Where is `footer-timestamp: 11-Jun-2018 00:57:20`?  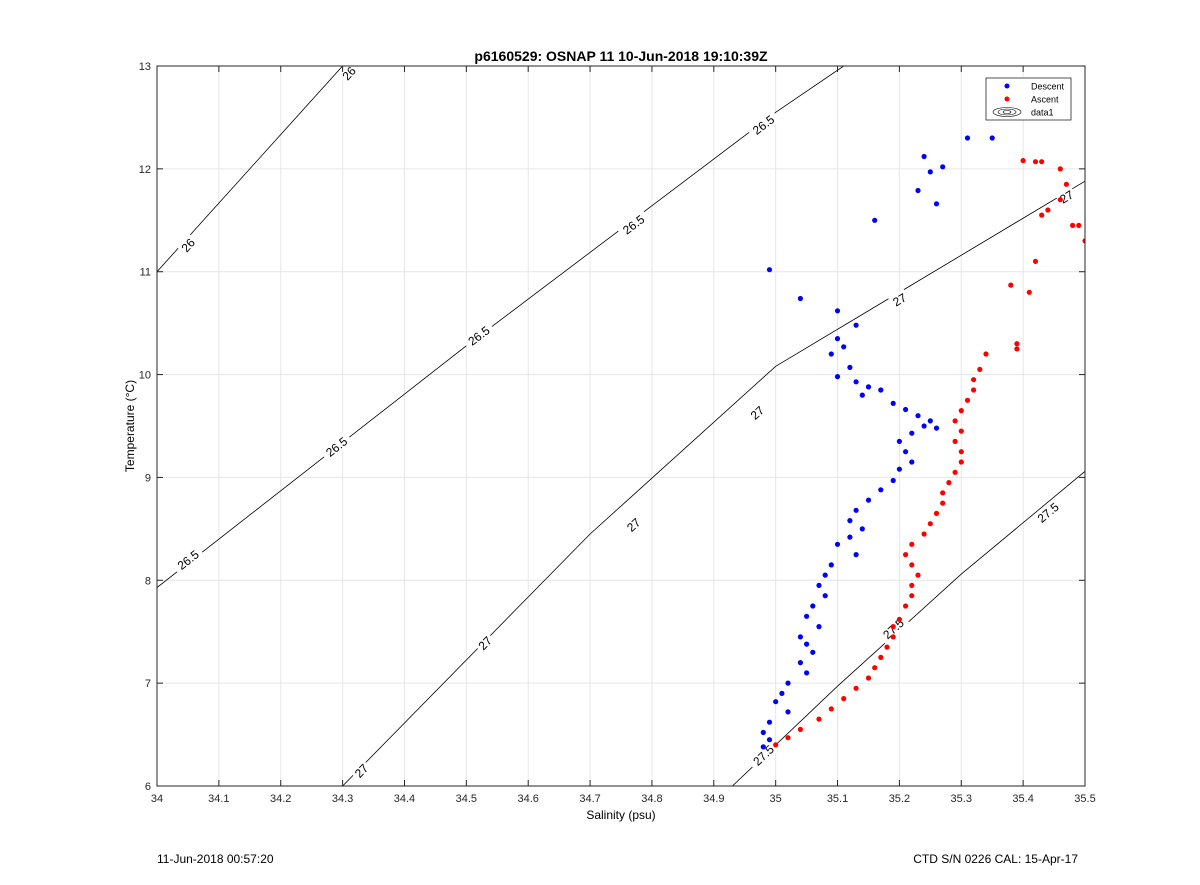 footer-timestamp: 11-Jun-2018 00:57:20 is located at coordinates (215, 859).